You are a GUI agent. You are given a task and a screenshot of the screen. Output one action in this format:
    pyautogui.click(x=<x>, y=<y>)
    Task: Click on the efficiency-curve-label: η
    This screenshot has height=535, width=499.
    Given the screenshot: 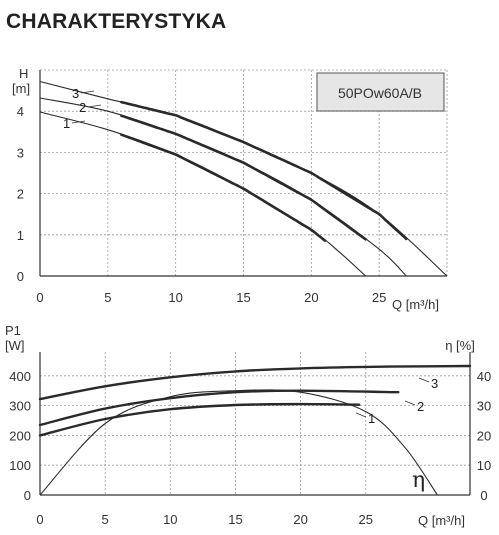 What is the action you would take?
    pyautogui.click(x=418, y=480)
    